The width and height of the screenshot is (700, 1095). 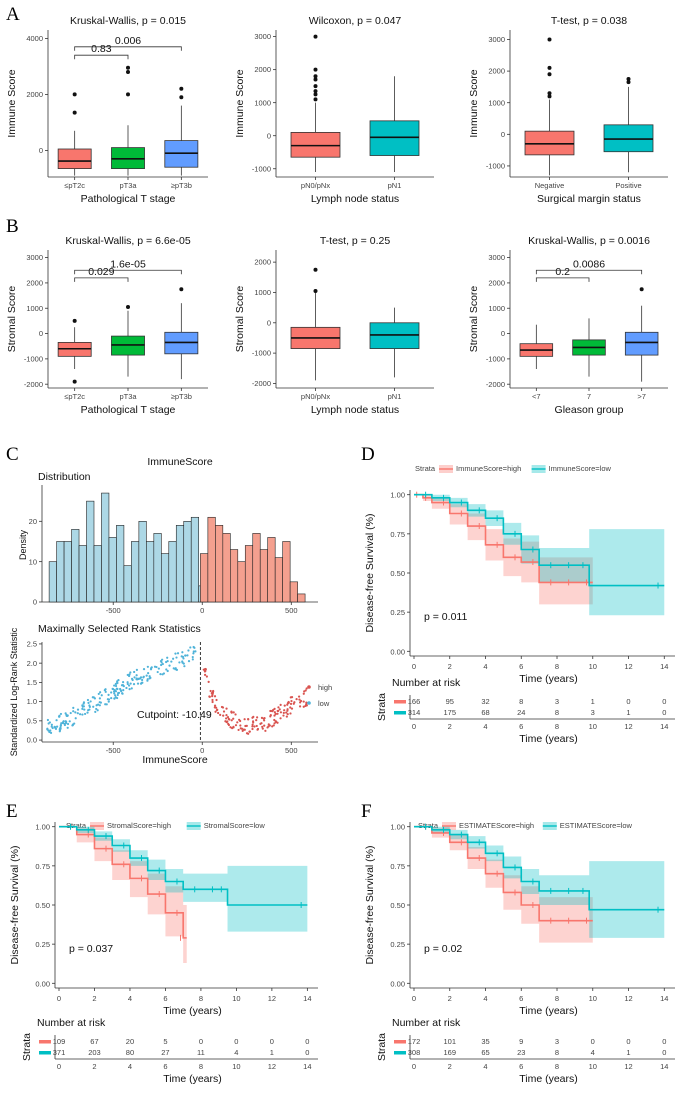 I want to click on y-axis-title: Density, so click(x=23, y=544).